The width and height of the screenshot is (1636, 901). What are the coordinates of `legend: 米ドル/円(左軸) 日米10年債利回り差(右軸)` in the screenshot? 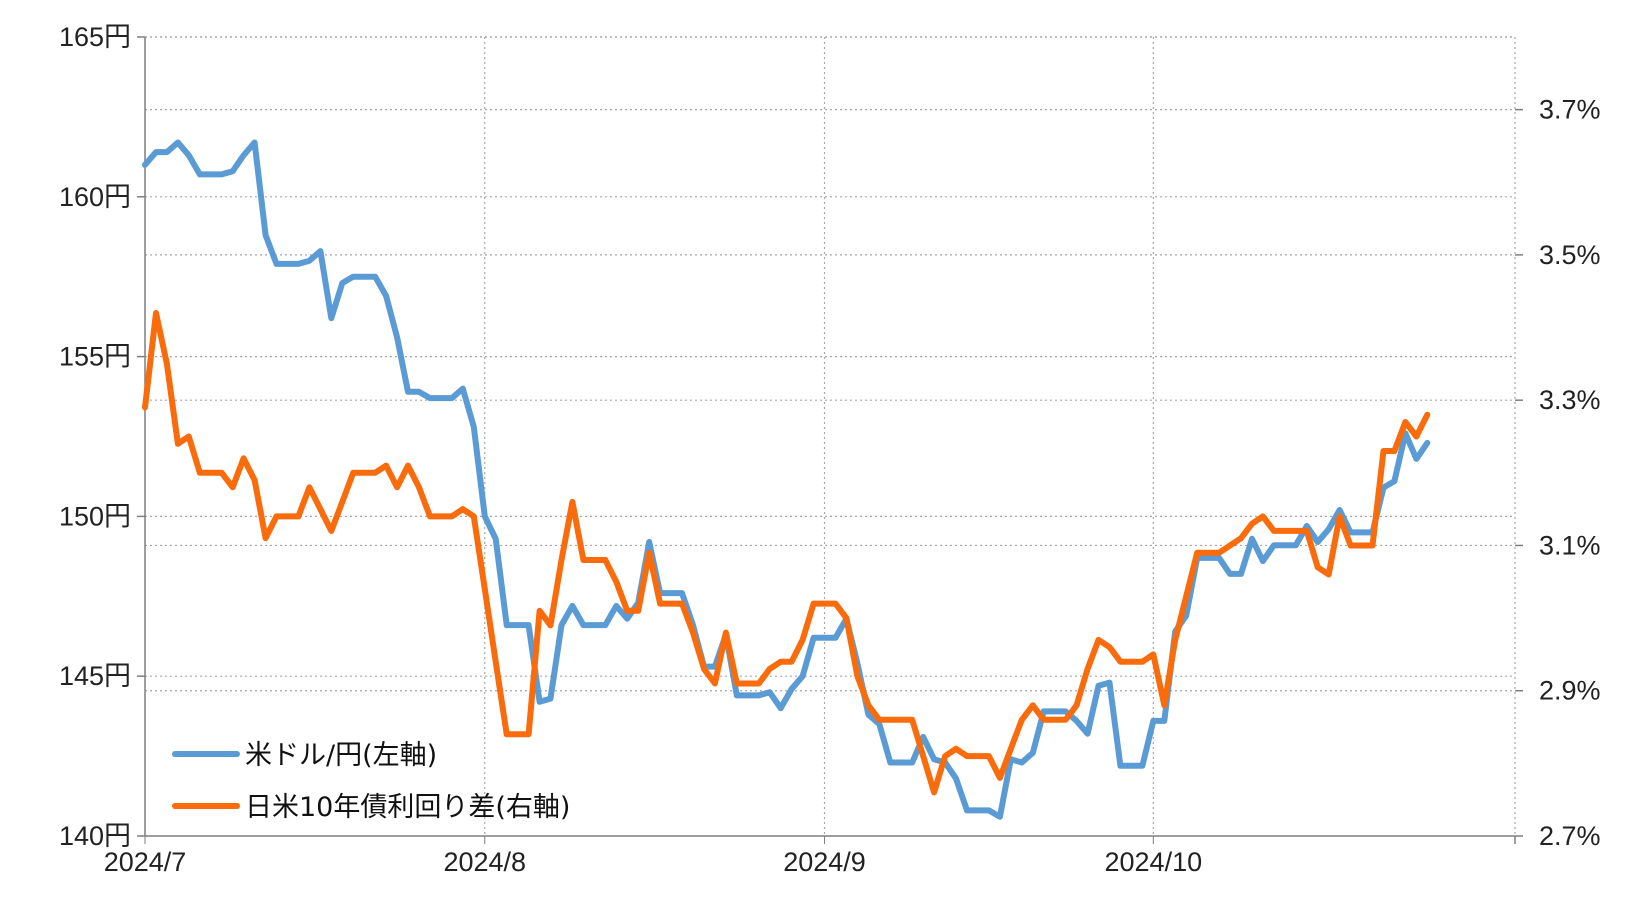 It's located at (371, 781).